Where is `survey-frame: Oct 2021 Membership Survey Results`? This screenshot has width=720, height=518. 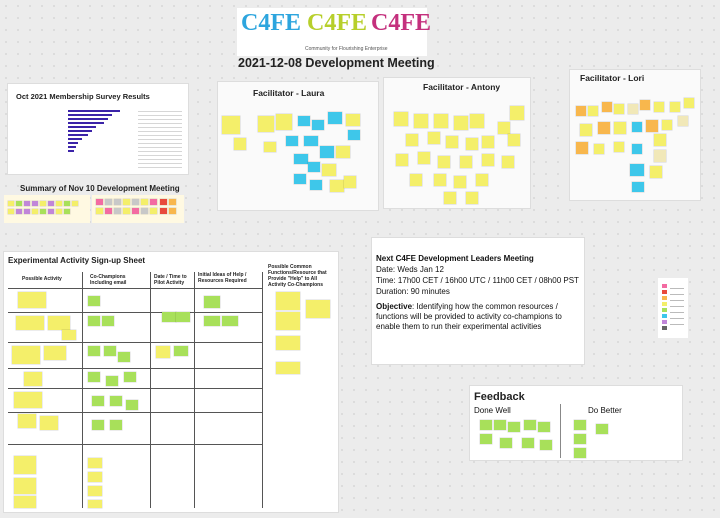
survey-frame: Oct 2021 Membership Survey Results is located at coordinates (98, 129).